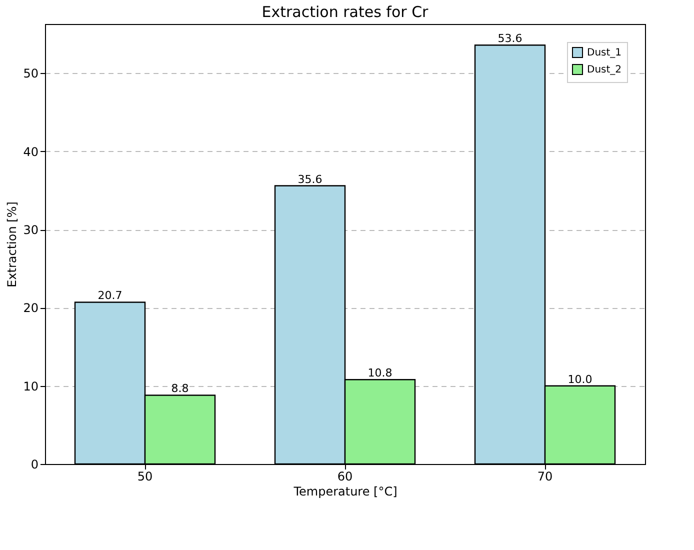 The width and height of the screenshot is (694, 550). Describe the element at coordinates (380, 373) in the screenshot. I see `data-label: 10.8` at that location.